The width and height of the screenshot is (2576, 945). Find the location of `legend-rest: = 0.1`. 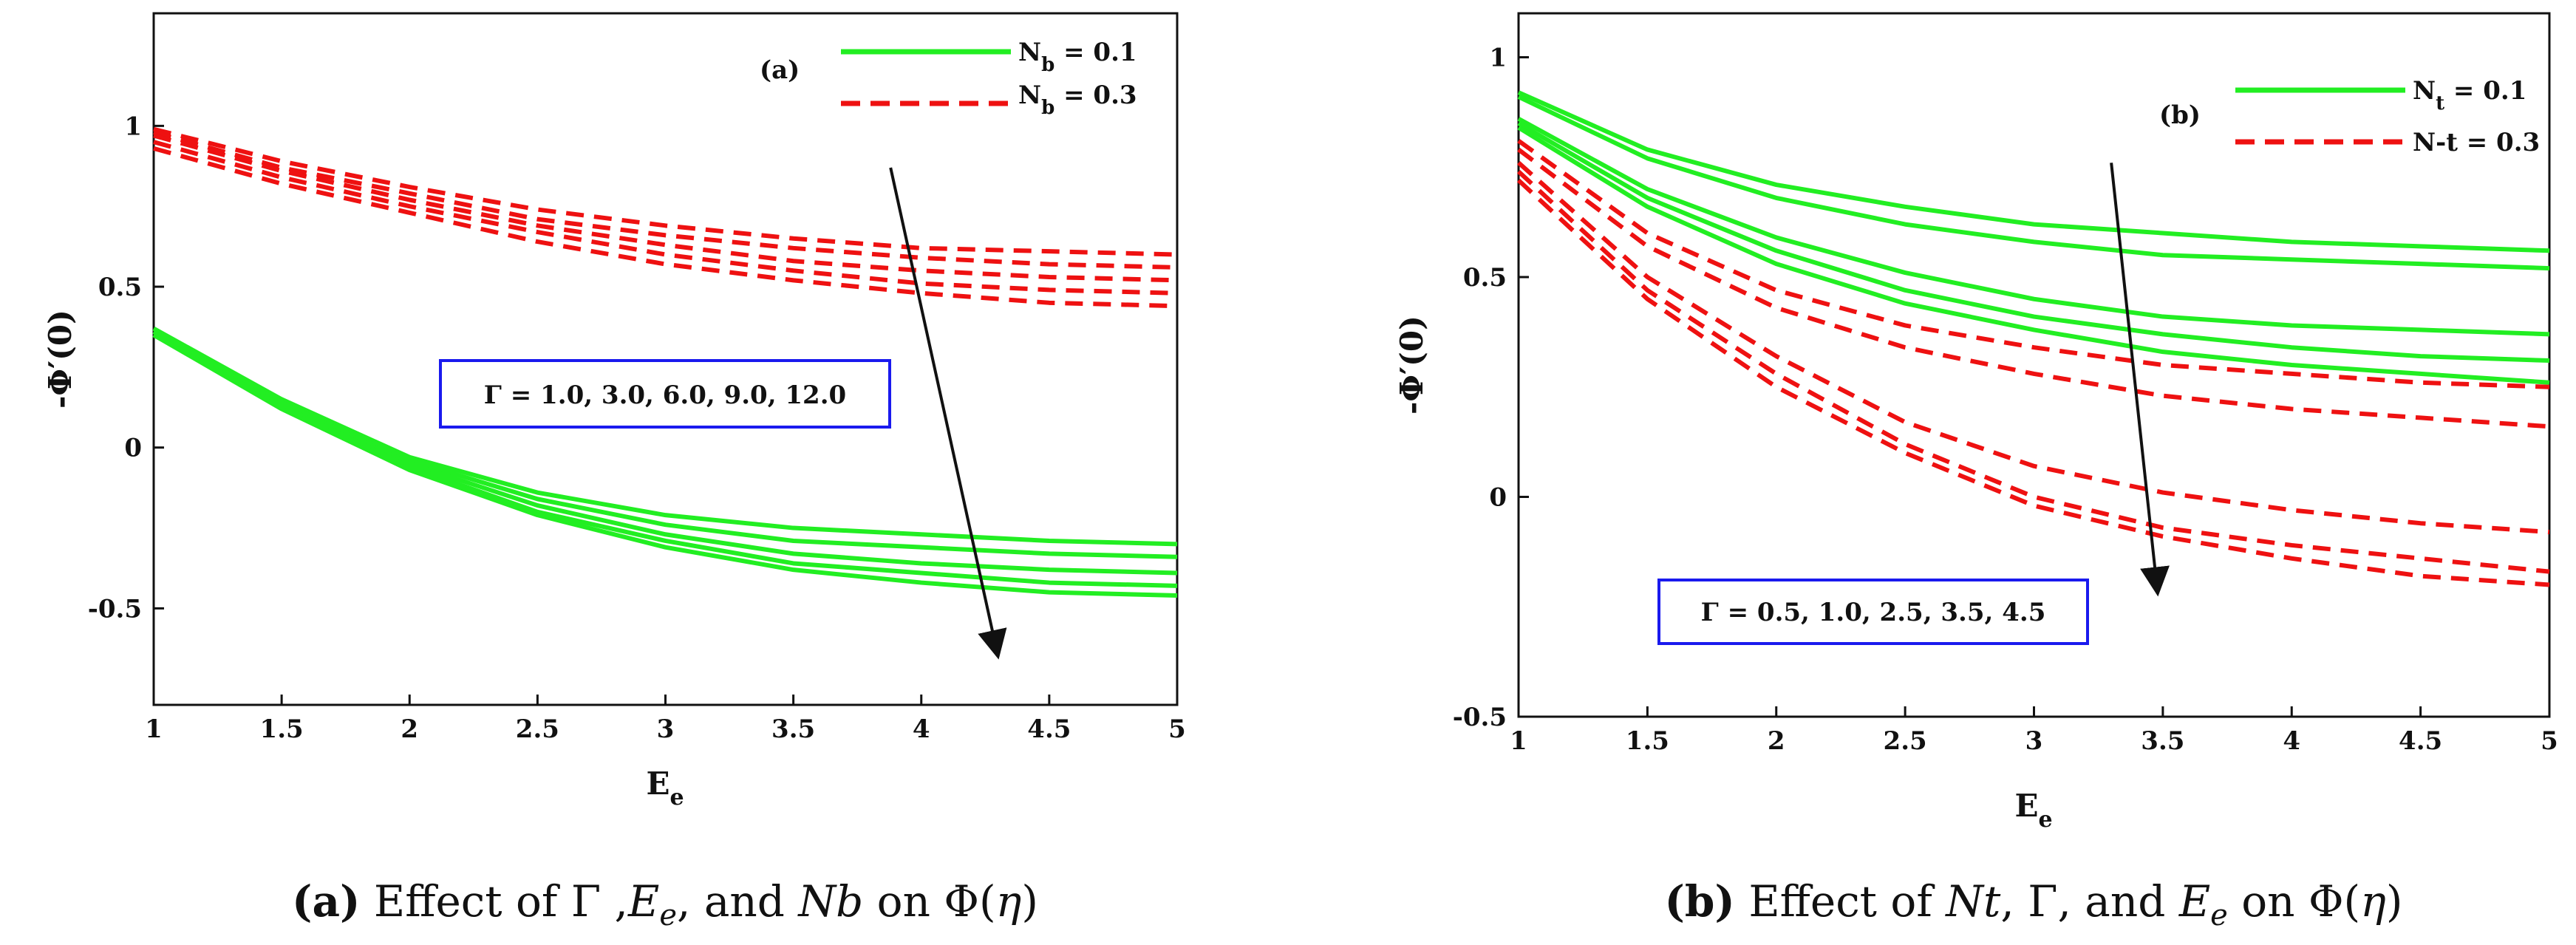

legend-rest: = 0.1 is located at coordinates (2485, 91).